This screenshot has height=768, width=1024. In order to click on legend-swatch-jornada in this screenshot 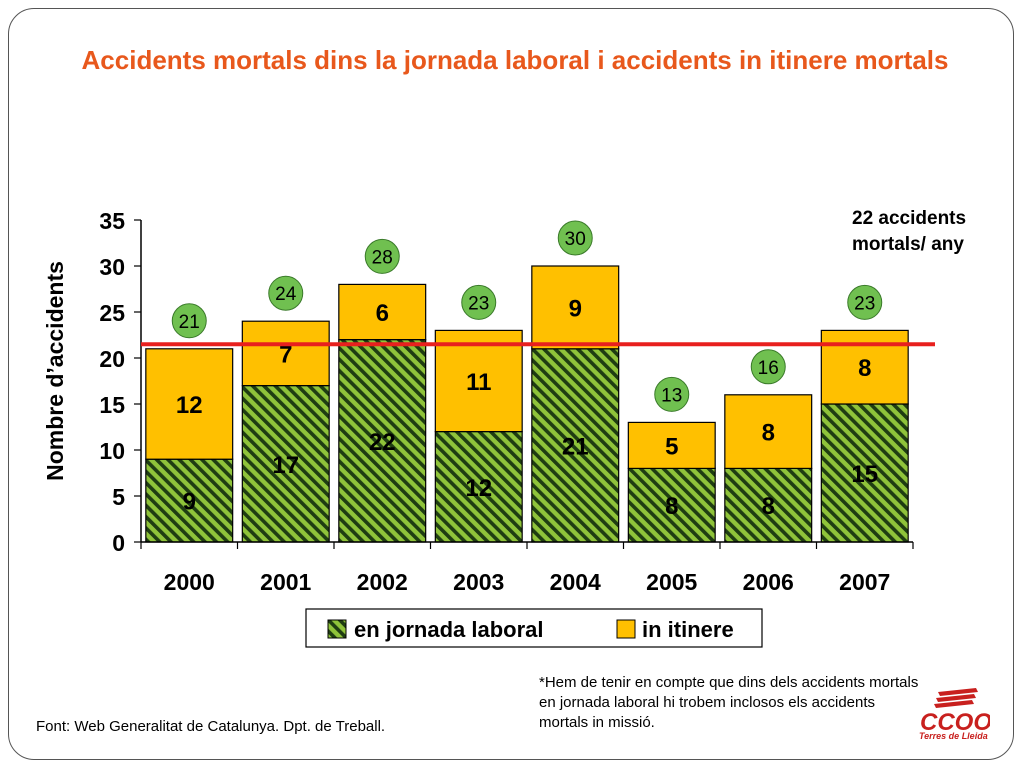, I will do `click(337, 629)`.